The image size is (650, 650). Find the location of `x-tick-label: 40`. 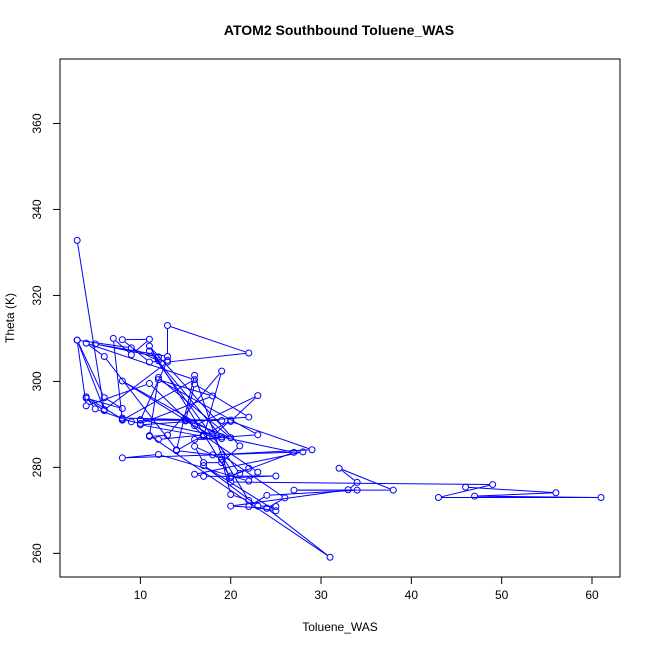

x-tick-label: 40 is located at coordinates (412, 595).